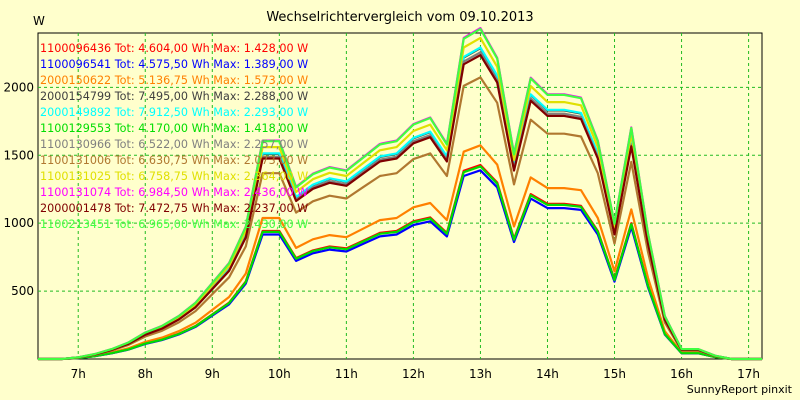 The height and width of the screenshot is (400, 800). I want to click on x-tick-label: 12h, so click(413, 374).